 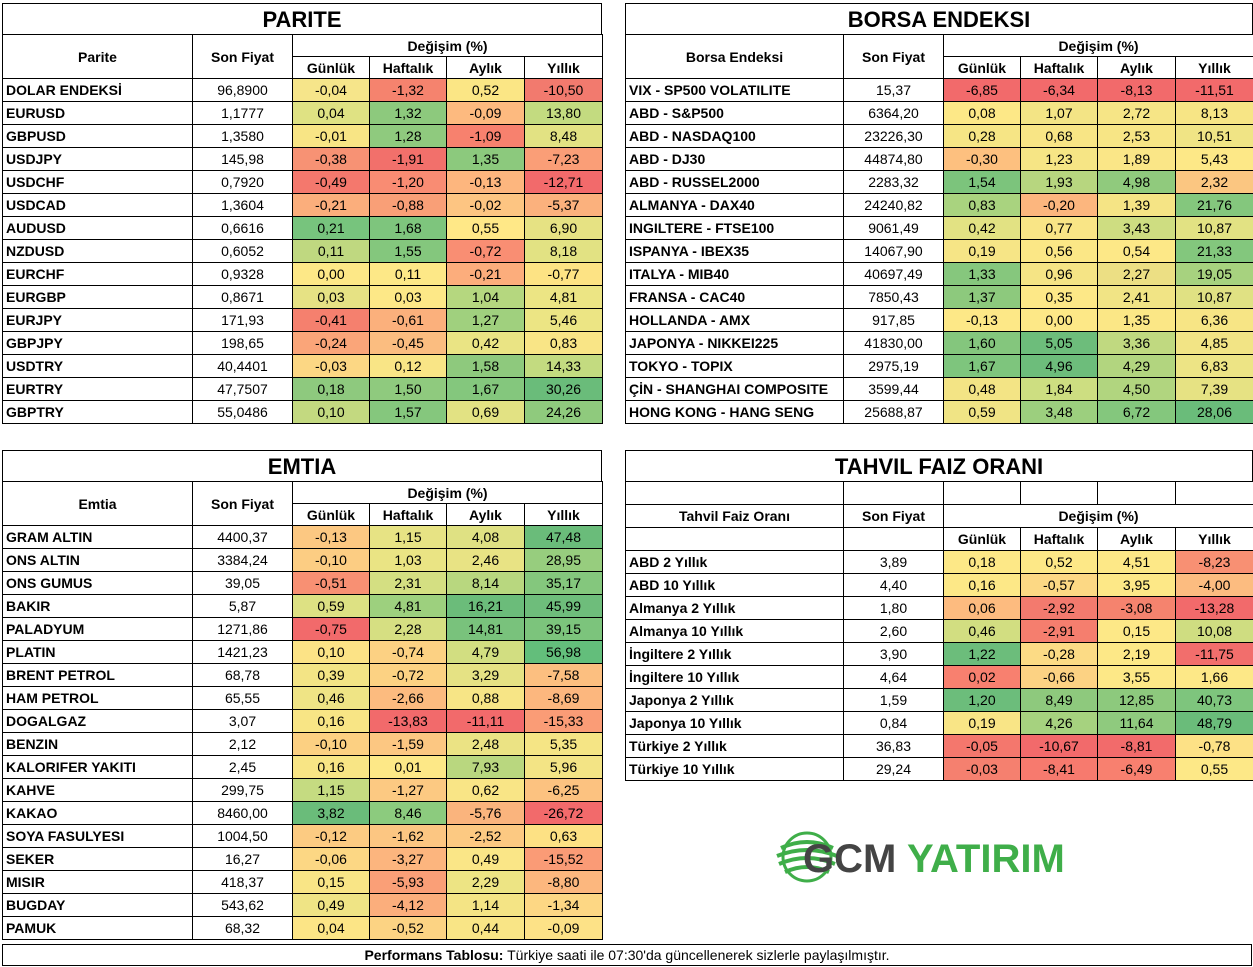 I want to click on change-cell: -1,20, so click(x=408, y=182).